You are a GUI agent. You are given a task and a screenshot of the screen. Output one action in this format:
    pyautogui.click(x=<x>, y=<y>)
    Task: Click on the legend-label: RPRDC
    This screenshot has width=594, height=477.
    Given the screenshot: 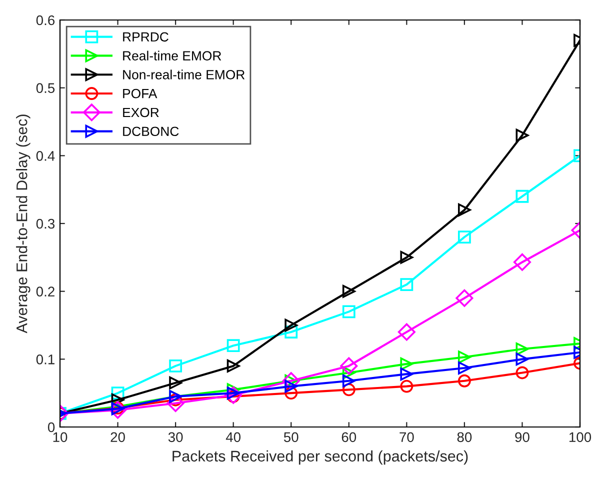 What is the action you would take?
    pyautogui.click(x=145, y=37)
    